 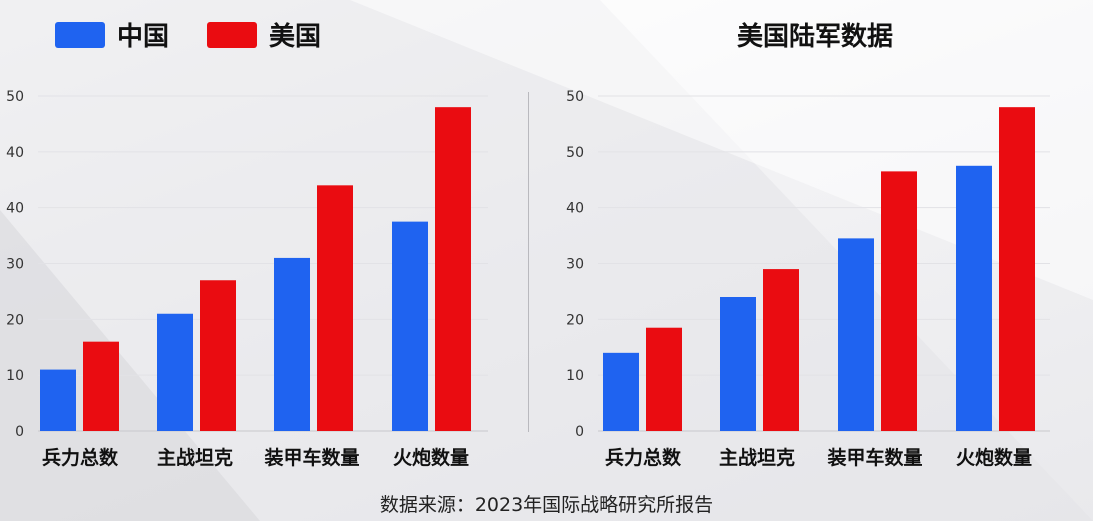 I want to click on source-note: 数据来源：2023年国际战略研究所报告, so click(x=546, y=505).